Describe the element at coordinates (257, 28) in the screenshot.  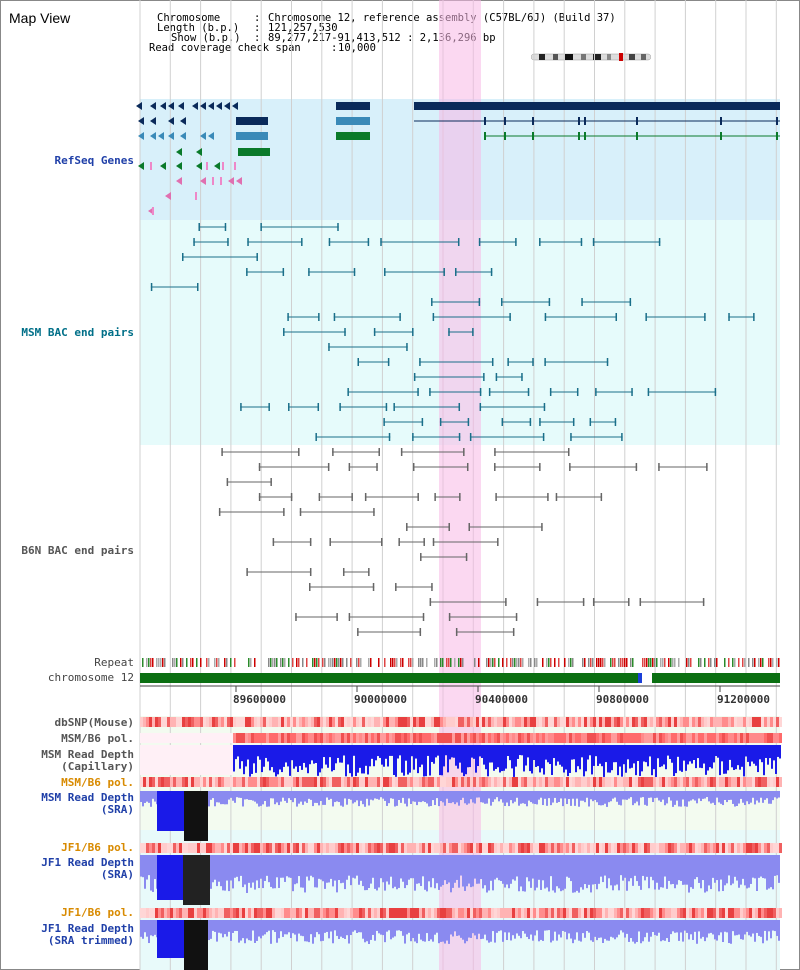
I see `length-sep: :` at that location.